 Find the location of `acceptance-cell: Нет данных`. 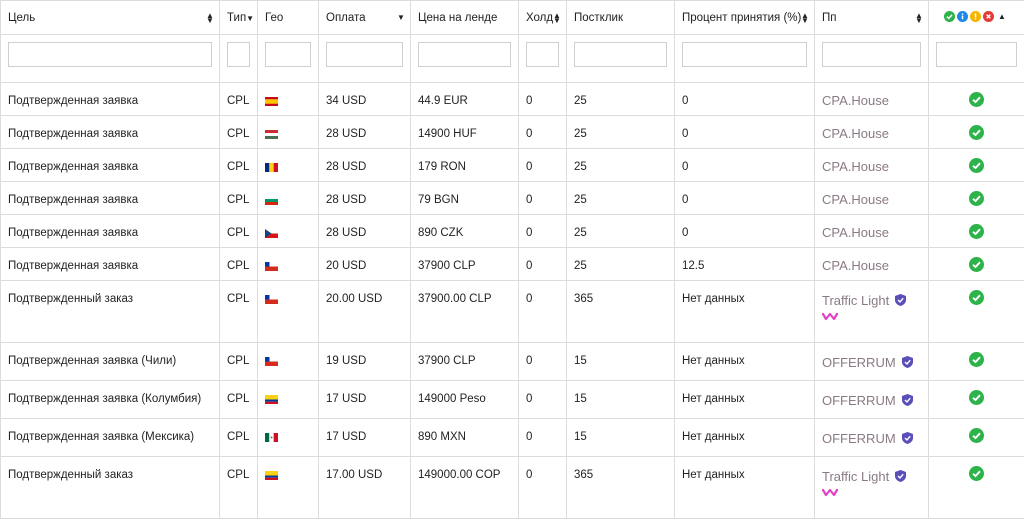

acceptance-cell: Нет данных is located at coordinates (744, 487).